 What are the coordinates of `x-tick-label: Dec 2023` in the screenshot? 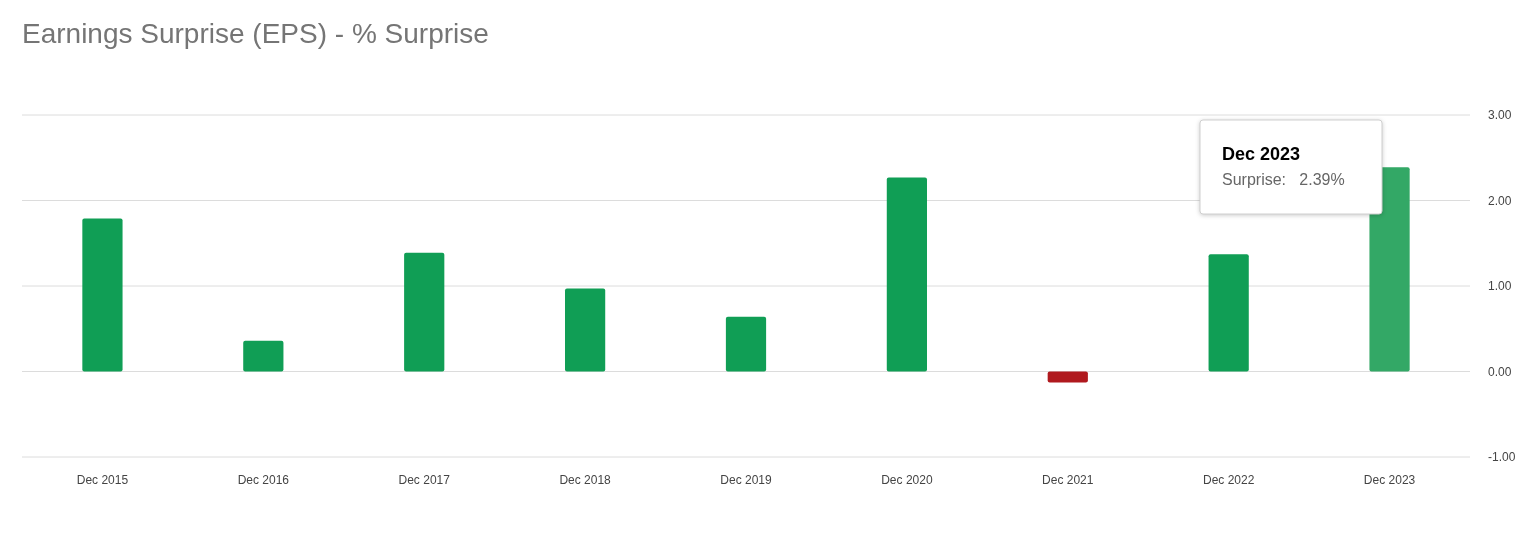 It's located at (1389, 479).